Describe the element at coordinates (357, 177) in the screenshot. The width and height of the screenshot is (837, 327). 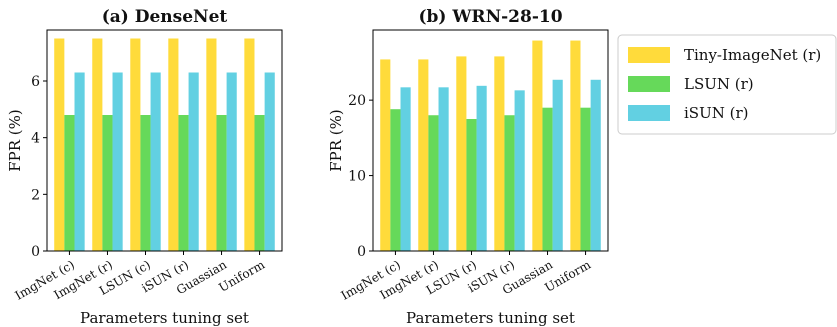
I see `y-tick-label: 10` at that location.